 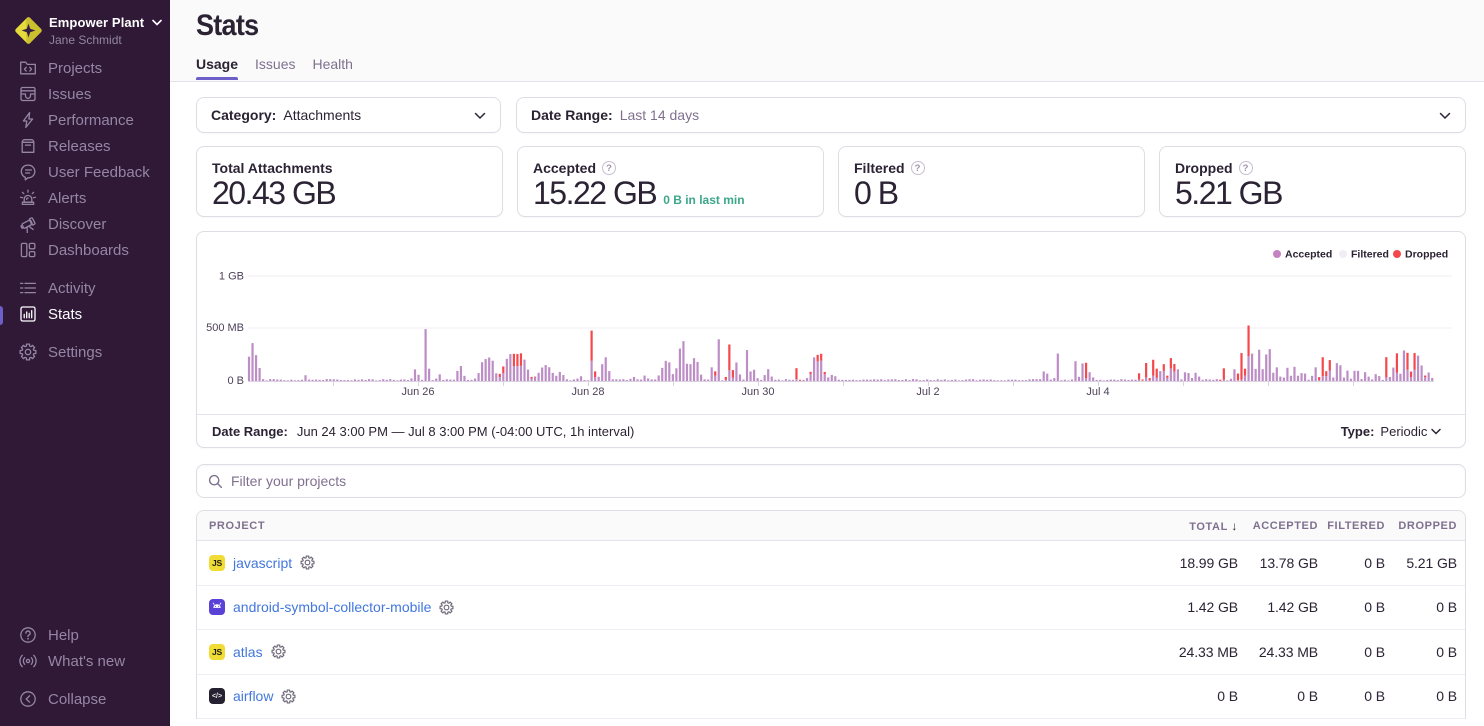 I want to click on svg-text: 0 B, so click(x=235, y=381).